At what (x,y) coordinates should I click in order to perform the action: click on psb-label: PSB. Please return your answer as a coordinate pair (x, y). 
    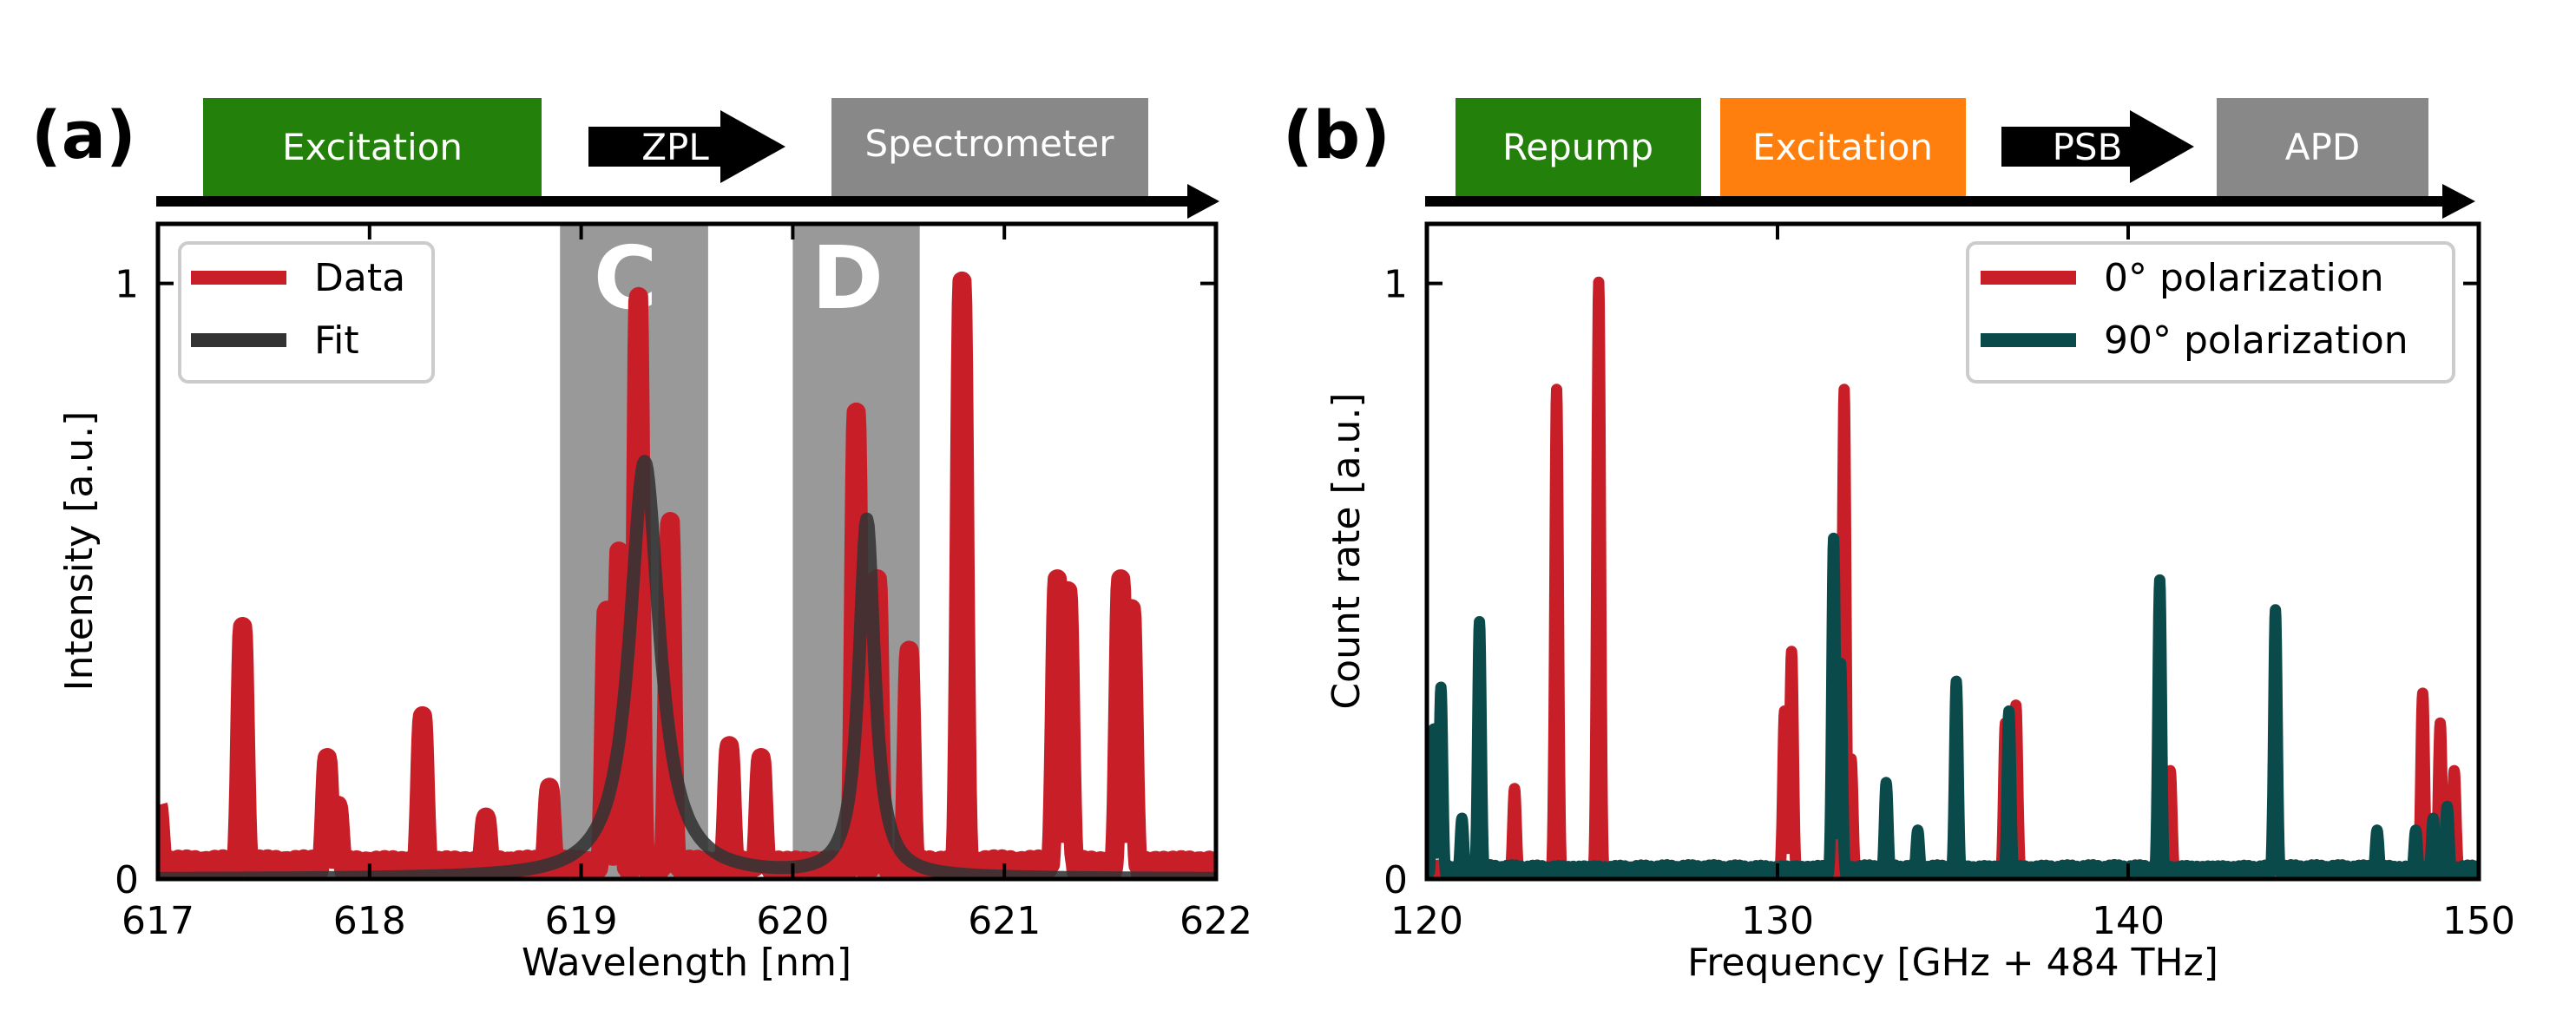
    Looking at the image, I should click on (2088, 147).